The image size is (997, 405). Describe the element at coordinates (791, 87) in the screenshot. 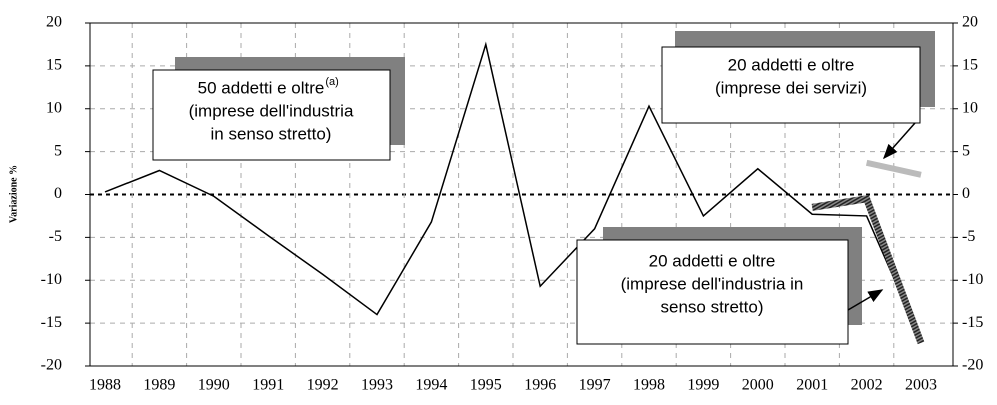

I see `annotation-text: (imprese dei servizi)` at that location.